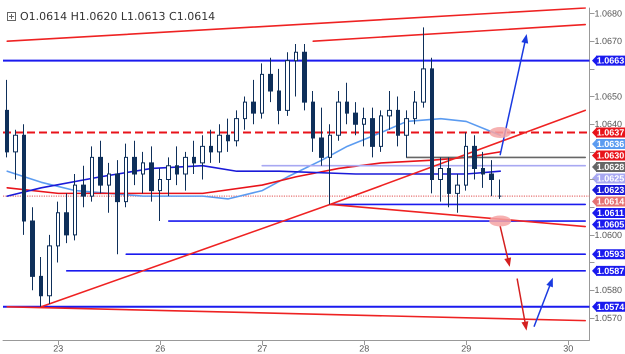  What do you see at coordinates (610, 167) in the screenshot?
I see `legend-label: 1.0628` at bounding box center [610, 167].